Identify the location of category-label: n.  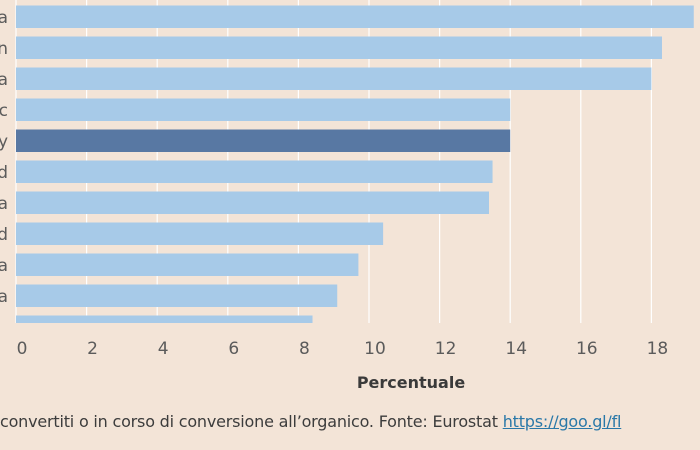
(4, 49).